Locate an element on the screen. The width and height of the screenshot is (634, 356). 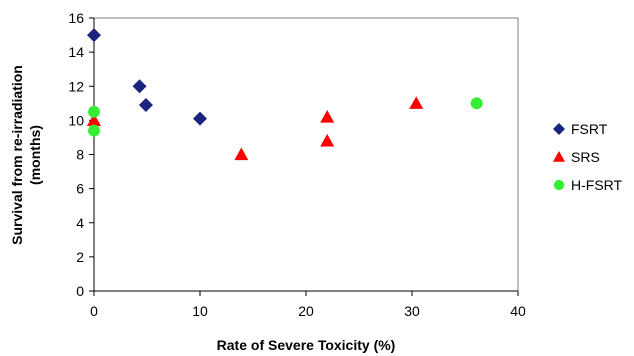
x-tick-label: 0 is located at coordinates (94, 311).